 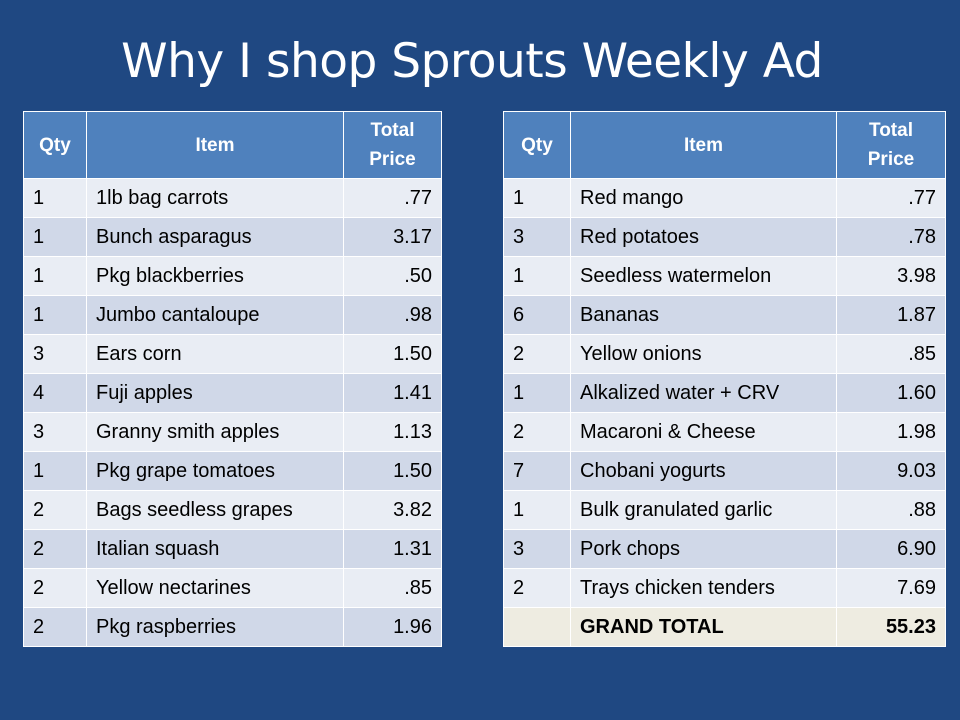 I want to click on price-cell: 1.31, so click(x=392, y=549).